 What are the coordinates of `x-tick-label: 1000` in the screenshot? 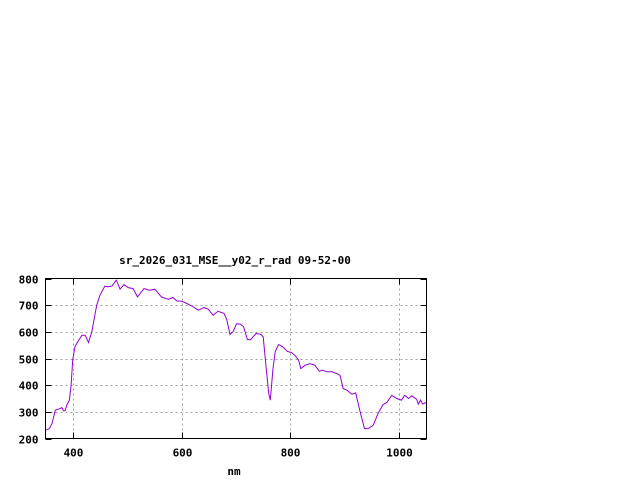 It's located at (399, 453).